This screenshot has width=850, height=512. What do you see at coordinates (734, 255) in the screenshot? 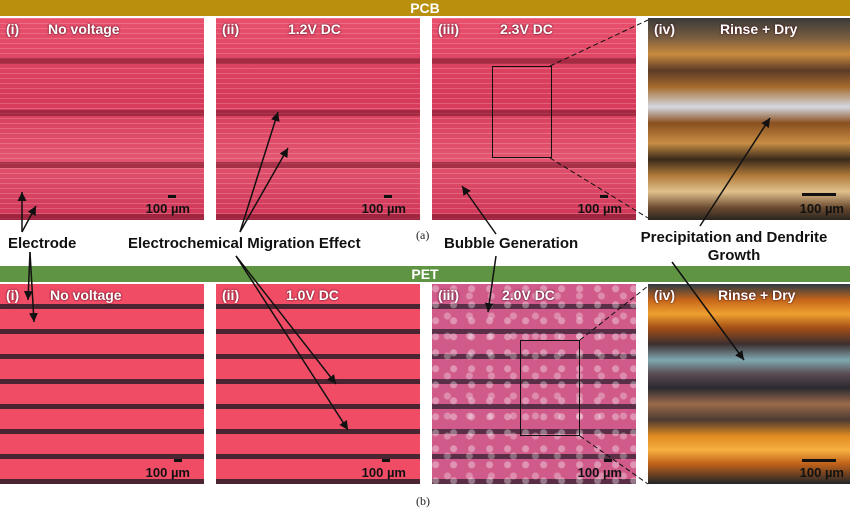
I see `precipitation-line-2: Growth` at bounding box center [734, 255].